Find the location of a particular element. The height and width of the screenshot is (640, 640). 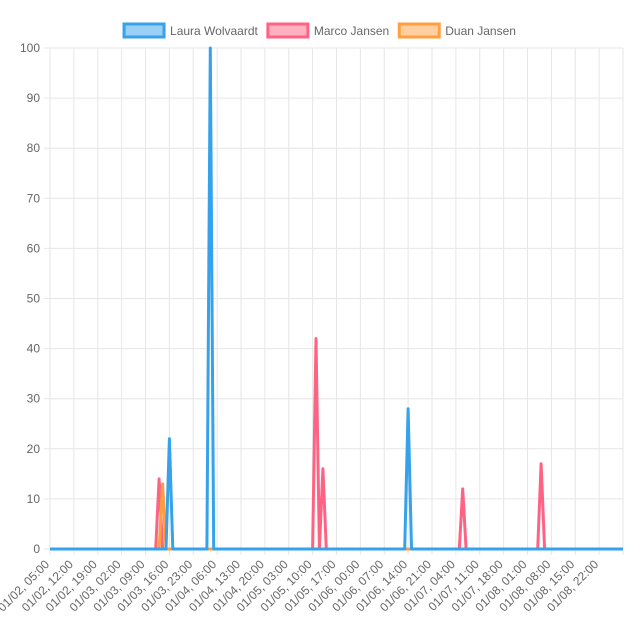

y-tick-label: 80 is located at coordinates (34, 148).